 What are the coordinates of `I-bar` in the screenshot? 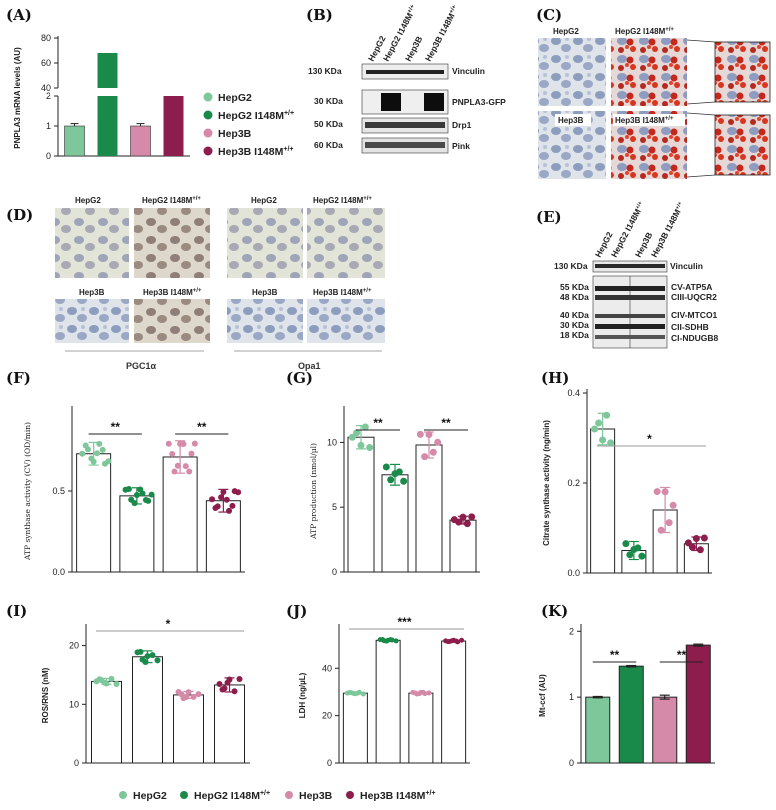 It's located at (106, 722).